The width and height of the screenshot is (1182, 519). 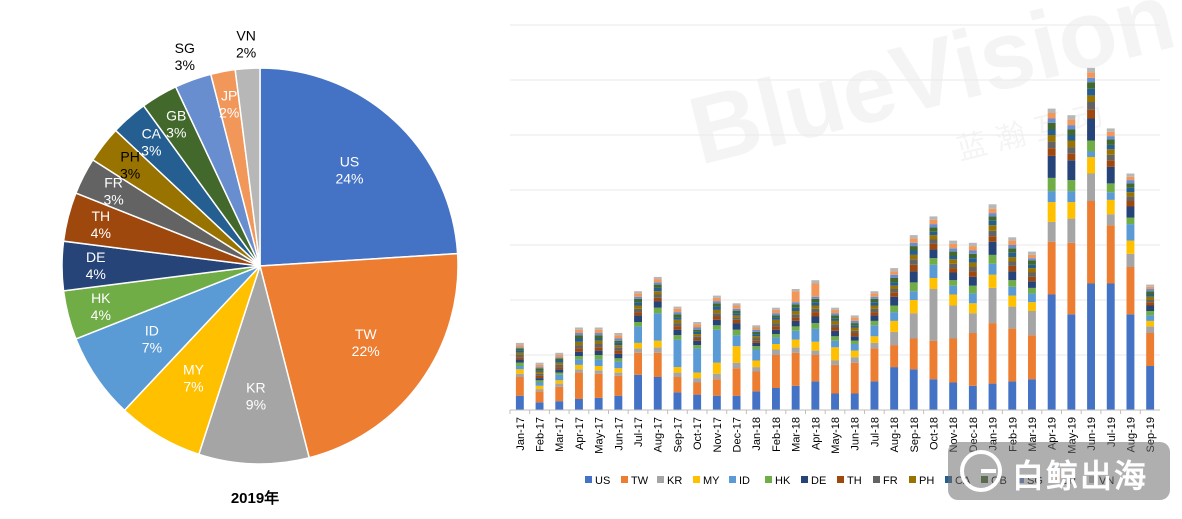 I want to click on x-tick-label: Jul-18, so click(x=875, y=432).